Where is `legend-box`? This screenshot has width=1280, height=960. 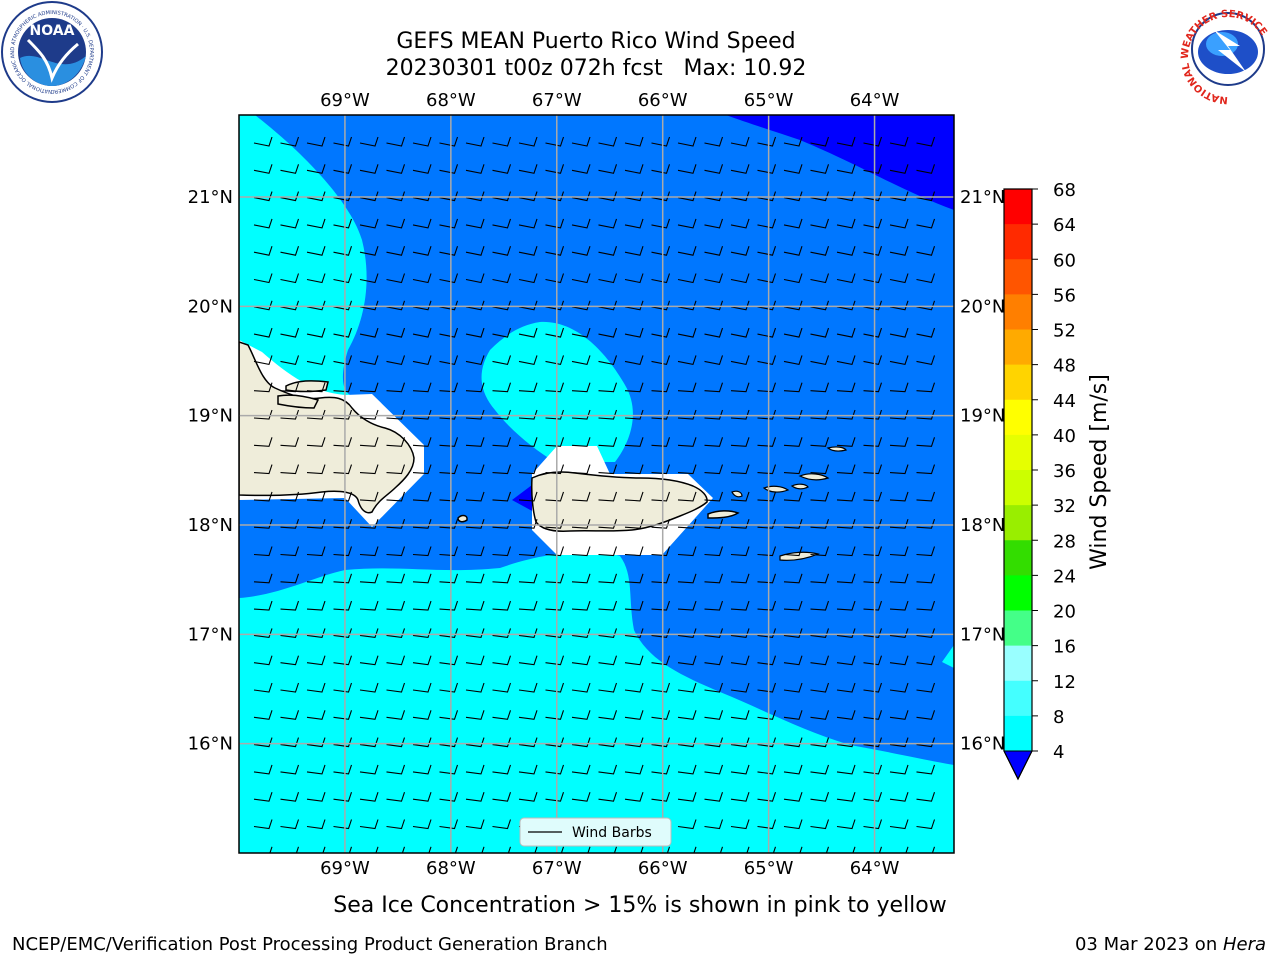 legend-box is located at coordinates (595, 832).